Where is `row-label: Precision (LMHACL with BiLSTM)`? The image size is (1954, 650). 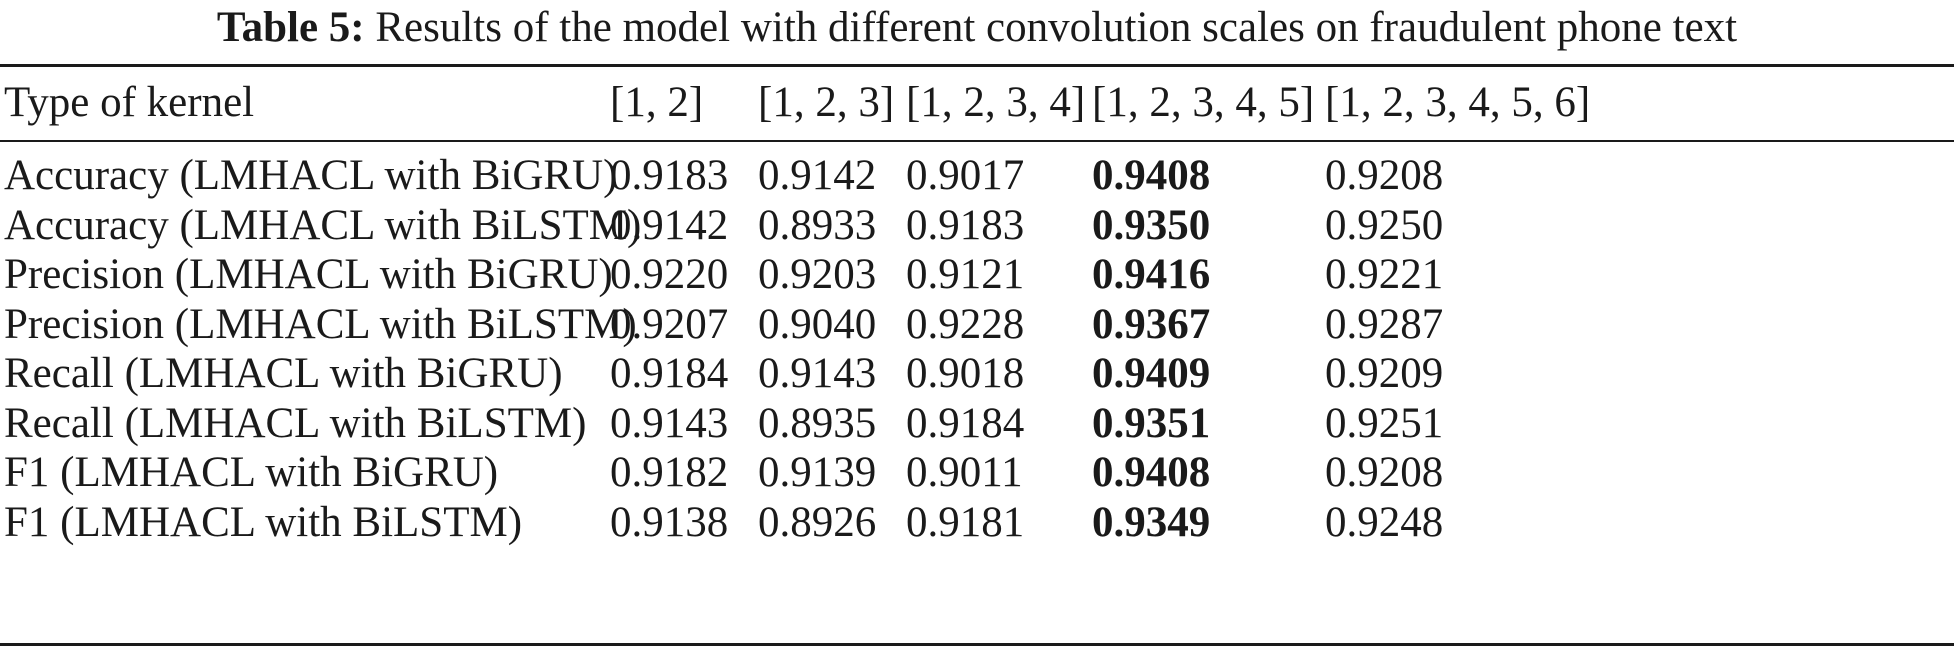
row-label: Precision (LMHACL with BiLSTM) is located at coordinates (320, 324).